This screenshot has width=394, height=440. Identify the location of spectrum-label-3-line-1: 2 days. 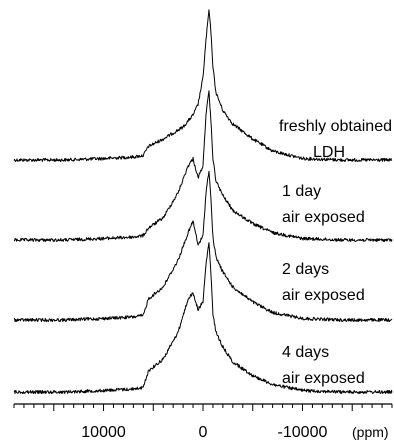
(305, 269).